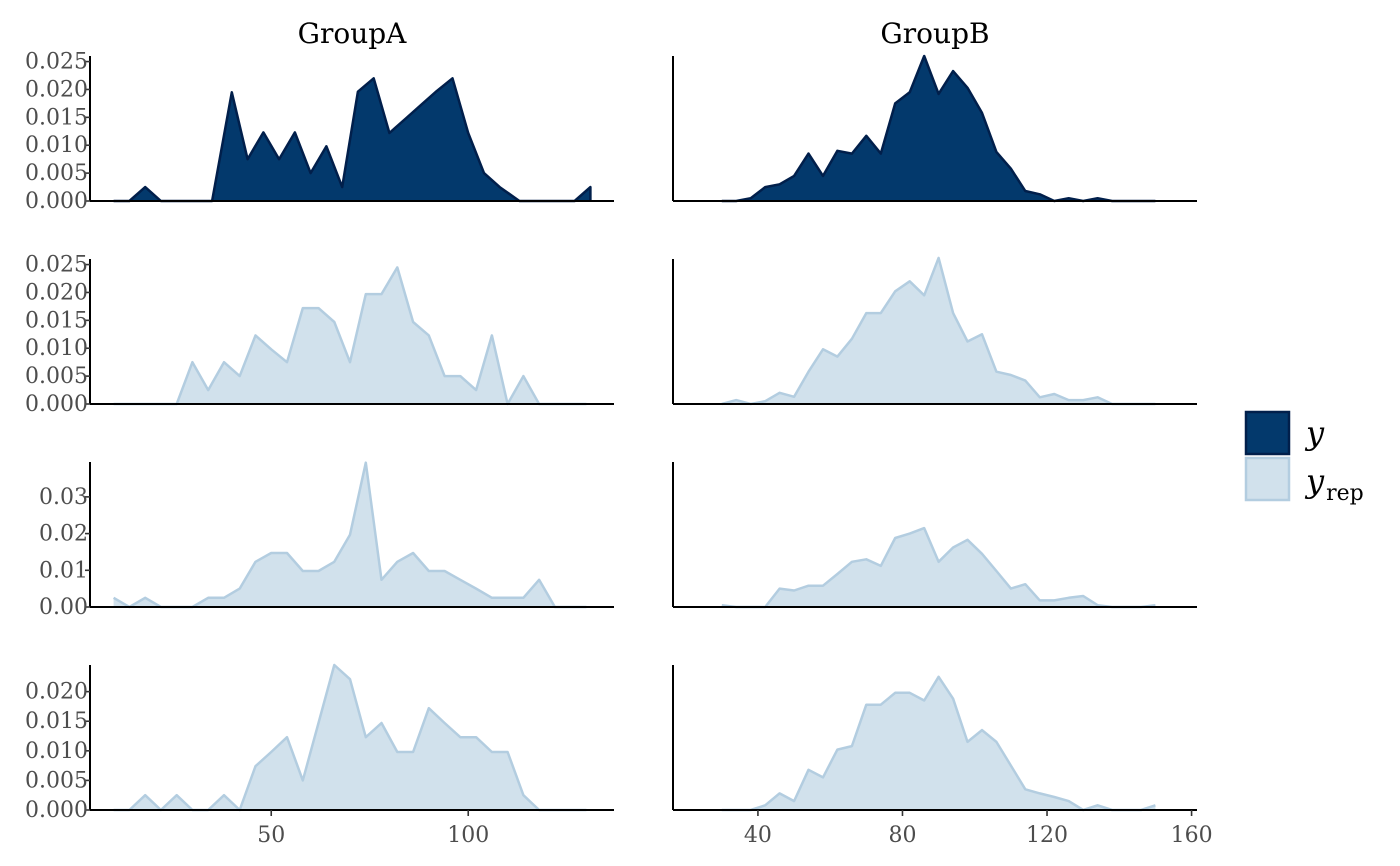 This screenshot has width=1400, height=866. I want to click on x-tick-label: 40, so click(758, 835).